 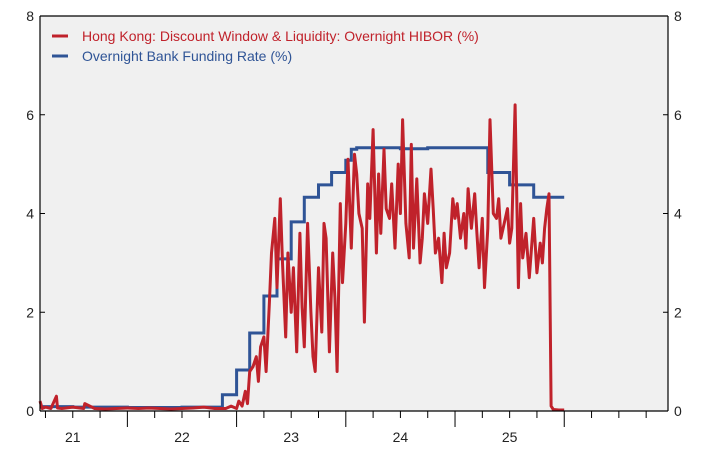 What do you see at coordinates (73, 437) in the screenshot?
I see `x-tick-label: 21` at bounding box center [73, 437].